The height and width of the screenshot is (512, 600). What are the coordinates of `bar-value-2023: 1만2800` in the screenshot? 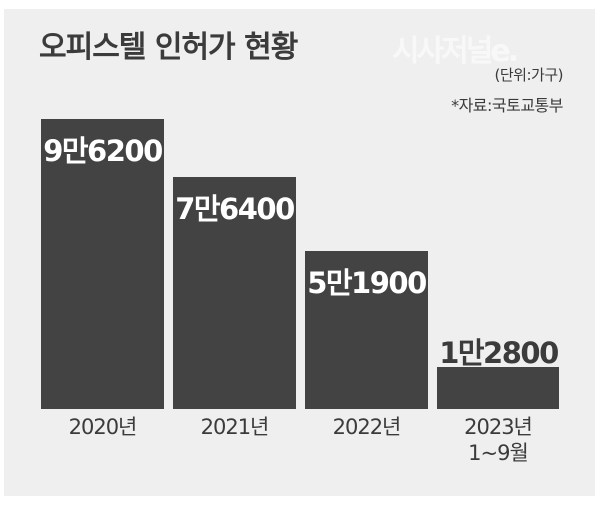 It's located at (499, 353).